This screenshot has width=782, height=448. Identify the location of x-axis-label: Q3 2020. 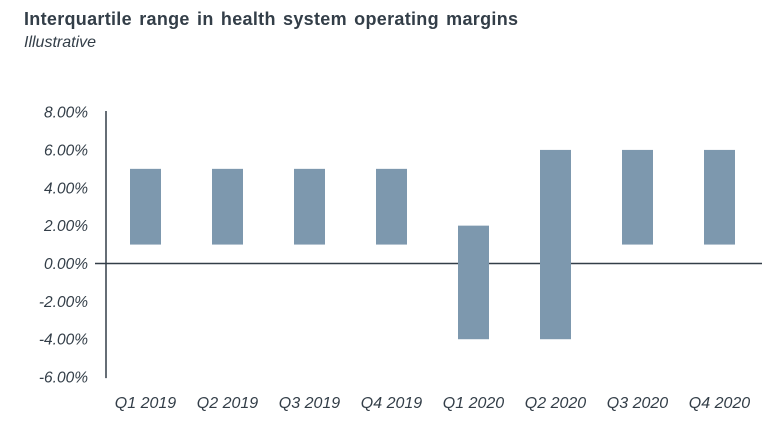
(637, 403).